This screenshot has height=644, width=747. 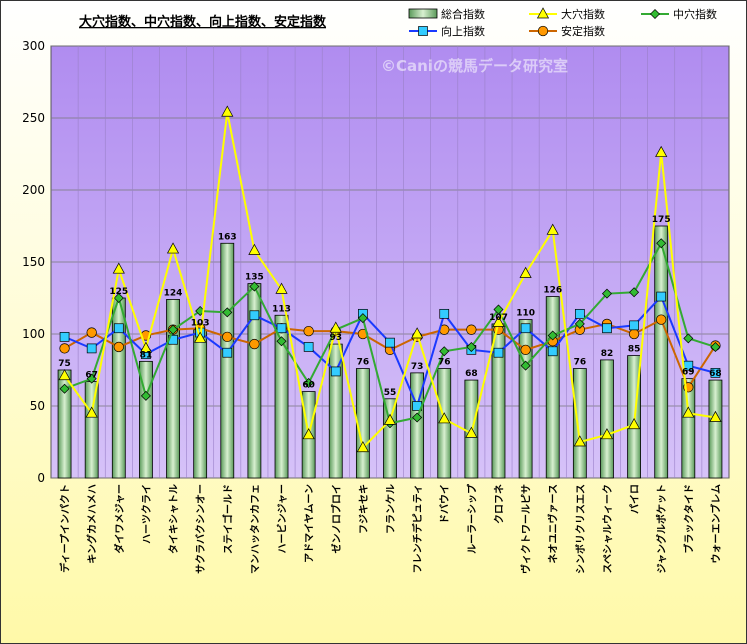 I want to click on chart-title: 大穴指数、中穴指数、向上指数、安定指数, so click(x=203, y=22).